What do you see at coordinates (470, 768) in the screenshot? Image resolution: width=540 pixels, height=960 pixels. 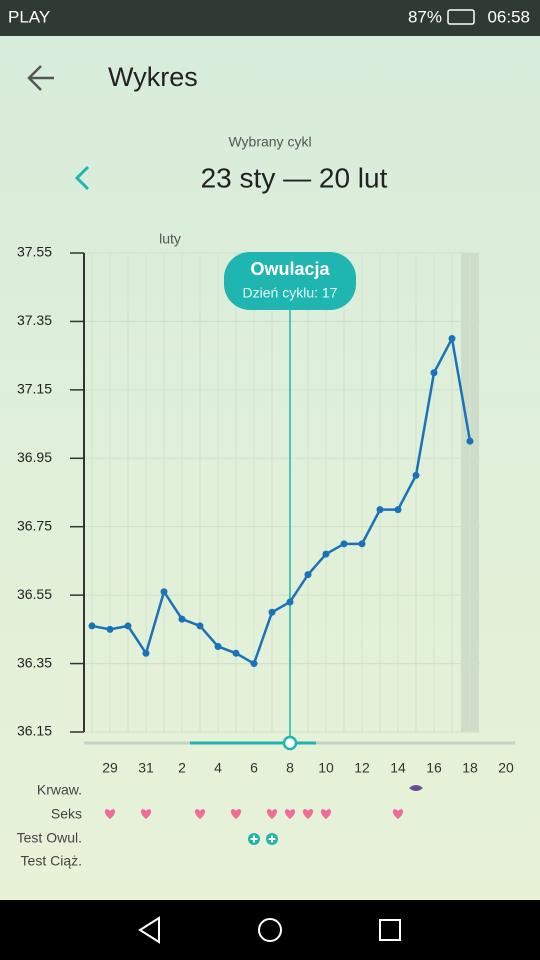 I see `x-tick-label: 18` at bounding box center [470, 768].